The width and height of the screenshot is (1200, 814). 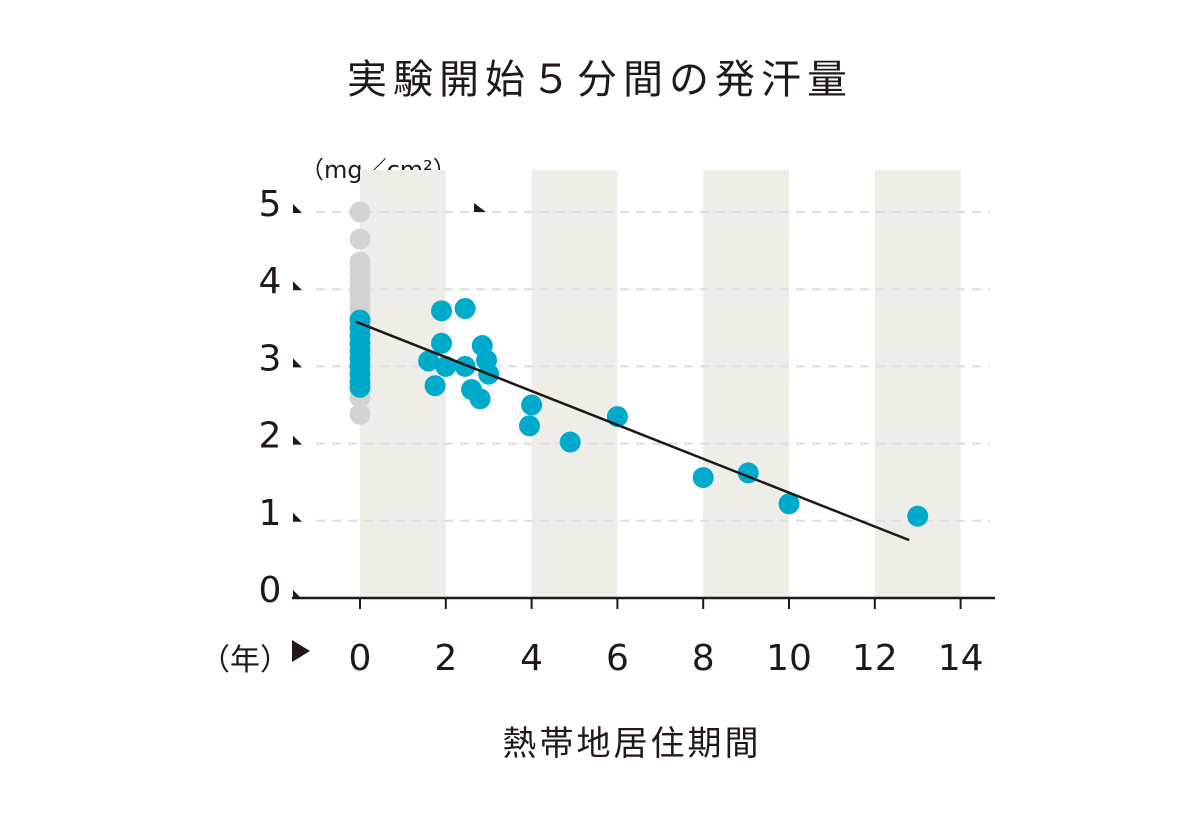 I want to click on x-tick-labels: 0 2 4 6 8 10 12 14, so click(x=666, y=658).